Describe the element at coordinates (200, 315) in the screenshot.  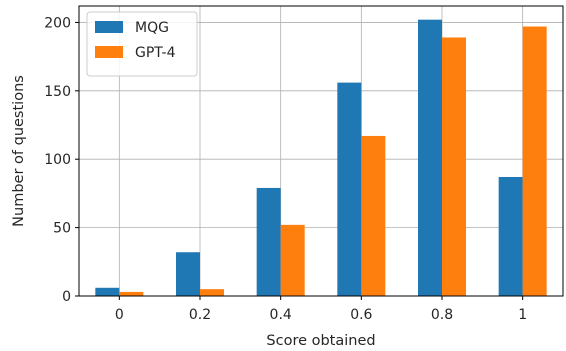
I see `x-tick-label: 0.2` at that location.